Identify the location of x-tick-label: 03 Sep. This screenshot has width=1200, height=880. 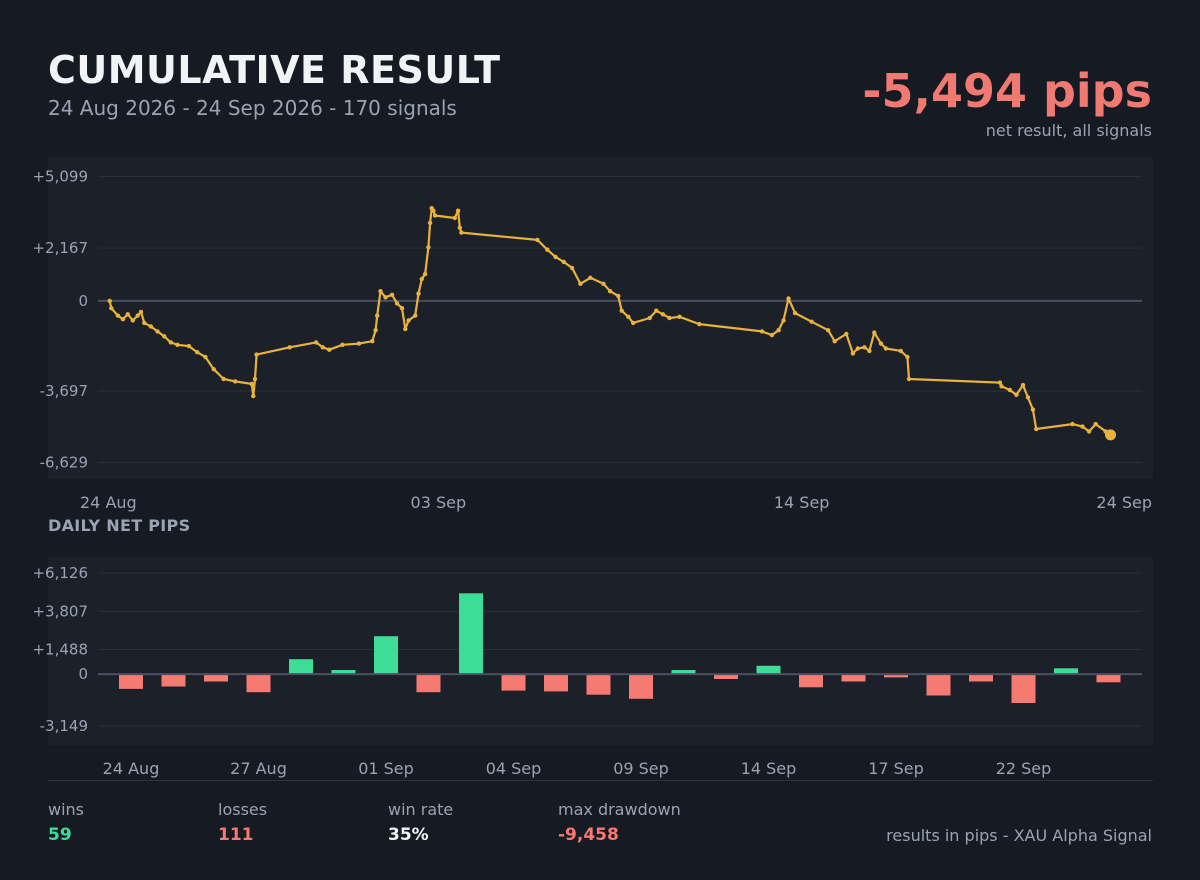
(439, 502).